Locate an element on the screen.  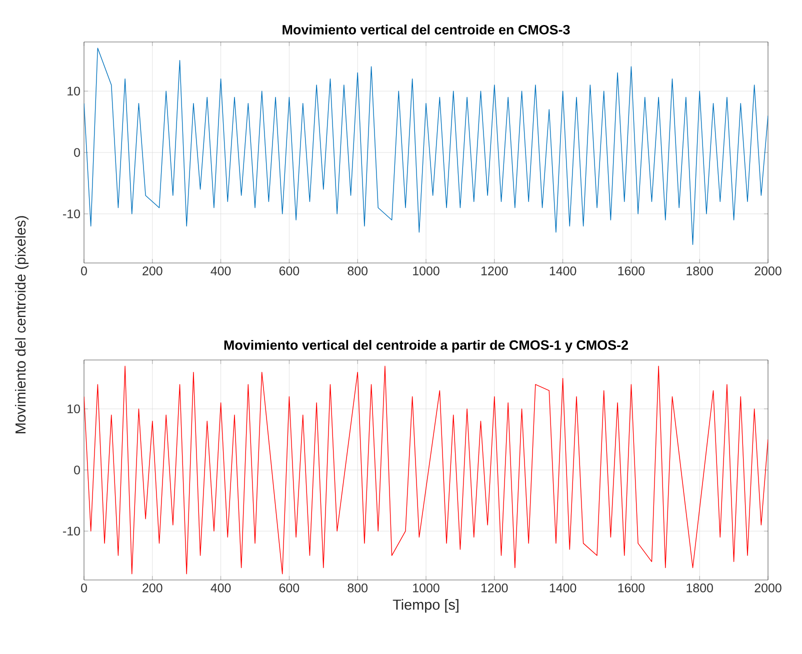
chart-title: Movimiento vertical del centroide a partir de CMOS-1 y CMOS-2 is located at coordinates (426, 346).